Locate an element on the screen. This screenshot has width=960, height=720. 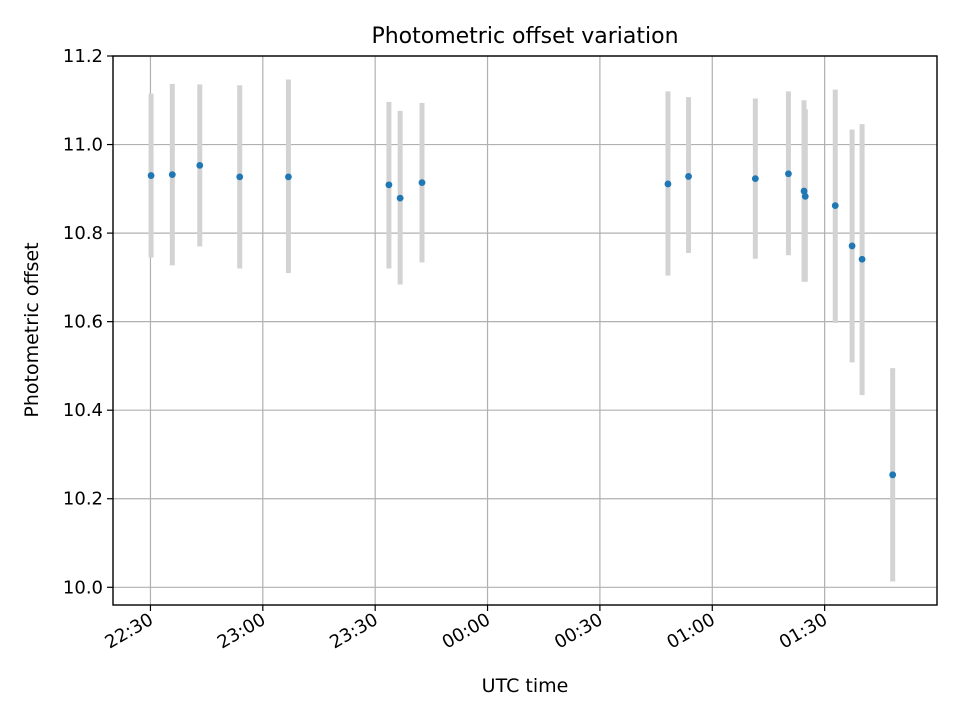
chart-title: Photometric offset variation is located at coordinates (524, 36).